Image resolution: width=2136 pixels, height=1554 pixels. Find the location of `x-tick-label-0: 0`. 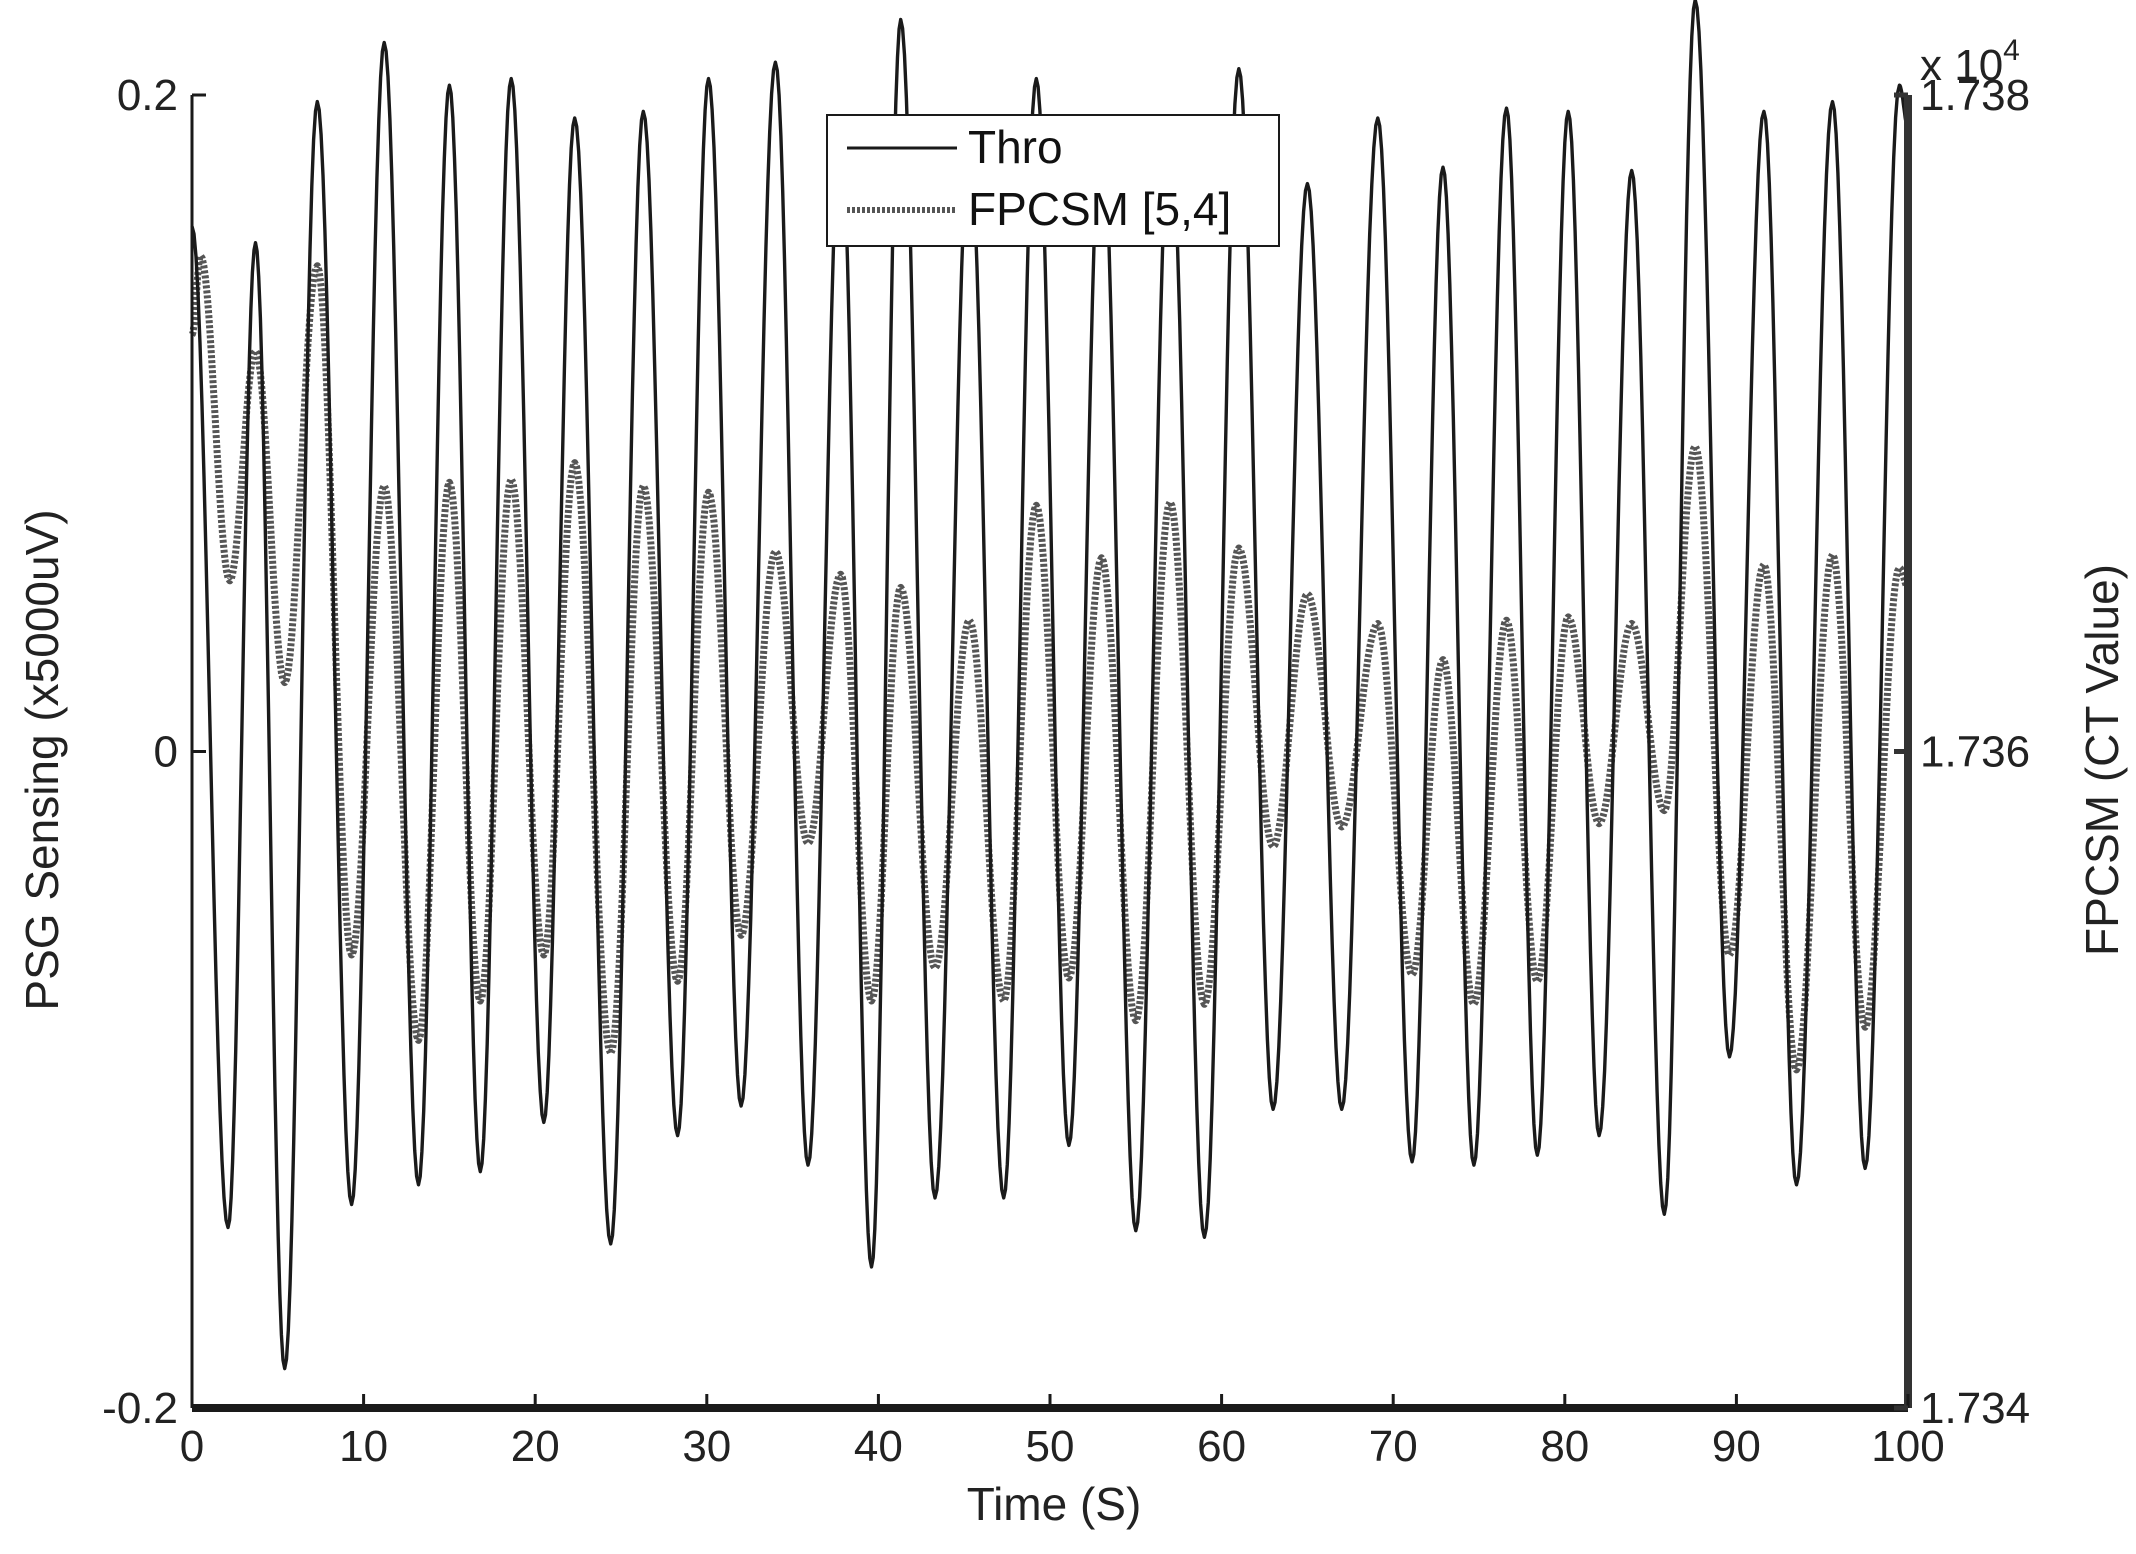

x-tick-label-0: 0 is located at coordinates (192, 1446).